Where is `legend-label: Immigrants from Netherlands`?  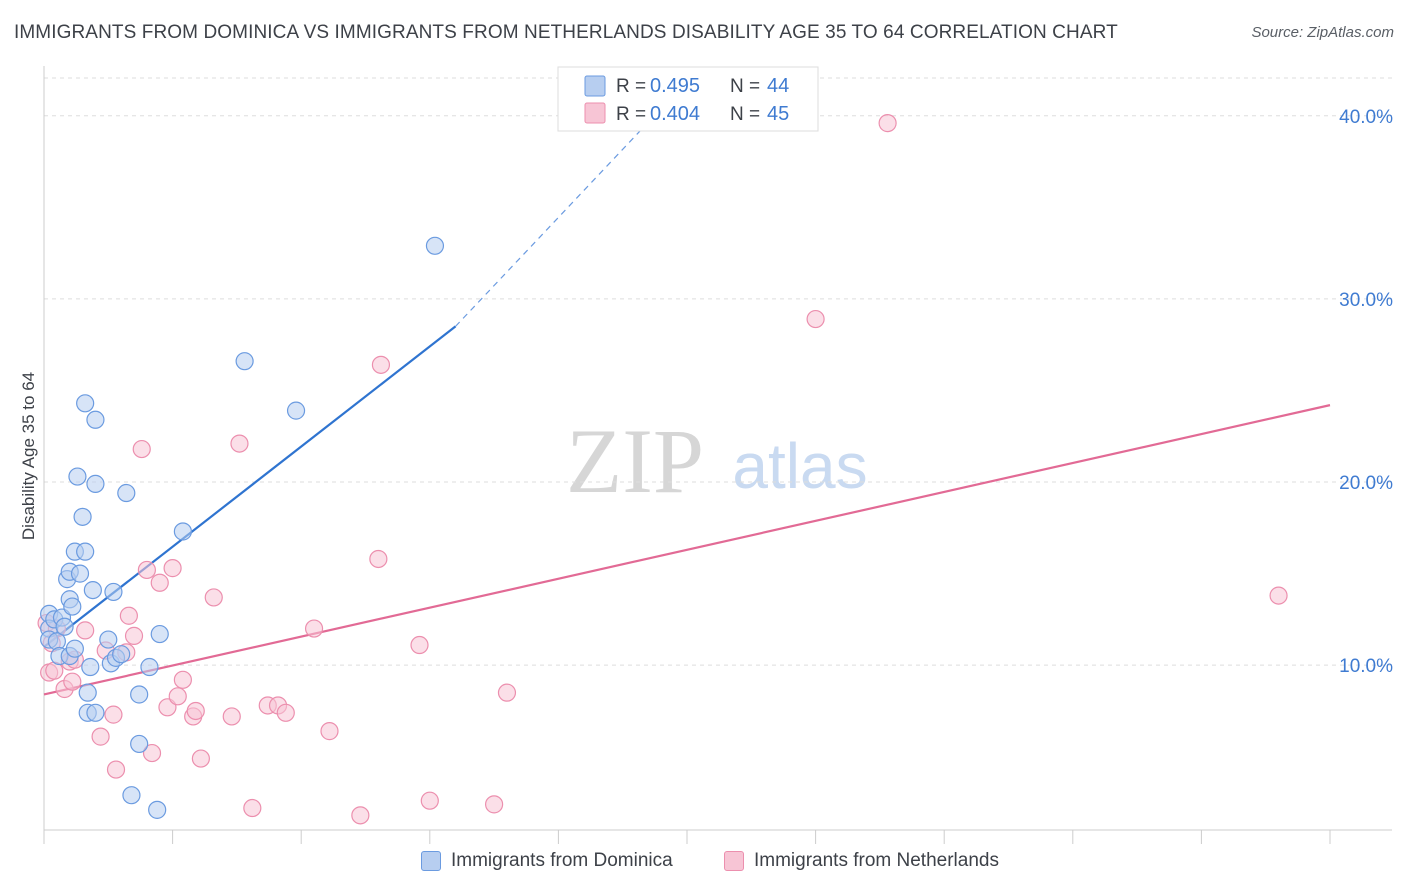
legend-label: Immigrants from Netherlands is located at coordinates (876, 860).